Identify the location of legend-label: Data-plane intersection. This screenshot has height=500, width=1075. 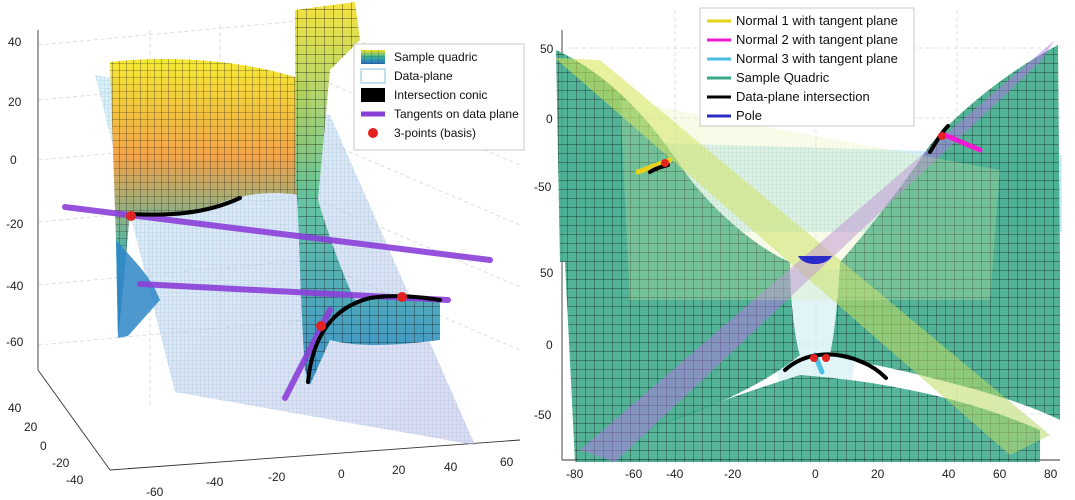
(803, 96).